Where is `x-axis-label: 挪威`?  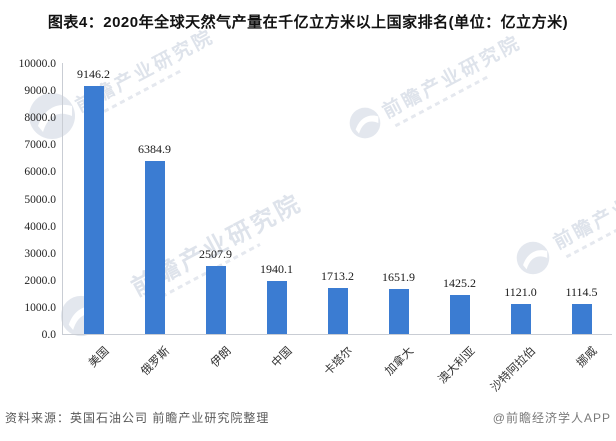 x-axis-label: 挪威 is located at coordinates (587, 357).